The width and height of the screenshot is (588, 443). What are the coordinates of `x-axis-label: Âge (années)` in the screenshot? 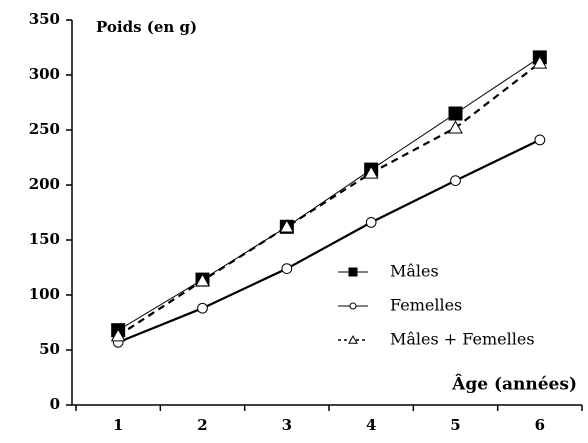 It's located at (514, 384).